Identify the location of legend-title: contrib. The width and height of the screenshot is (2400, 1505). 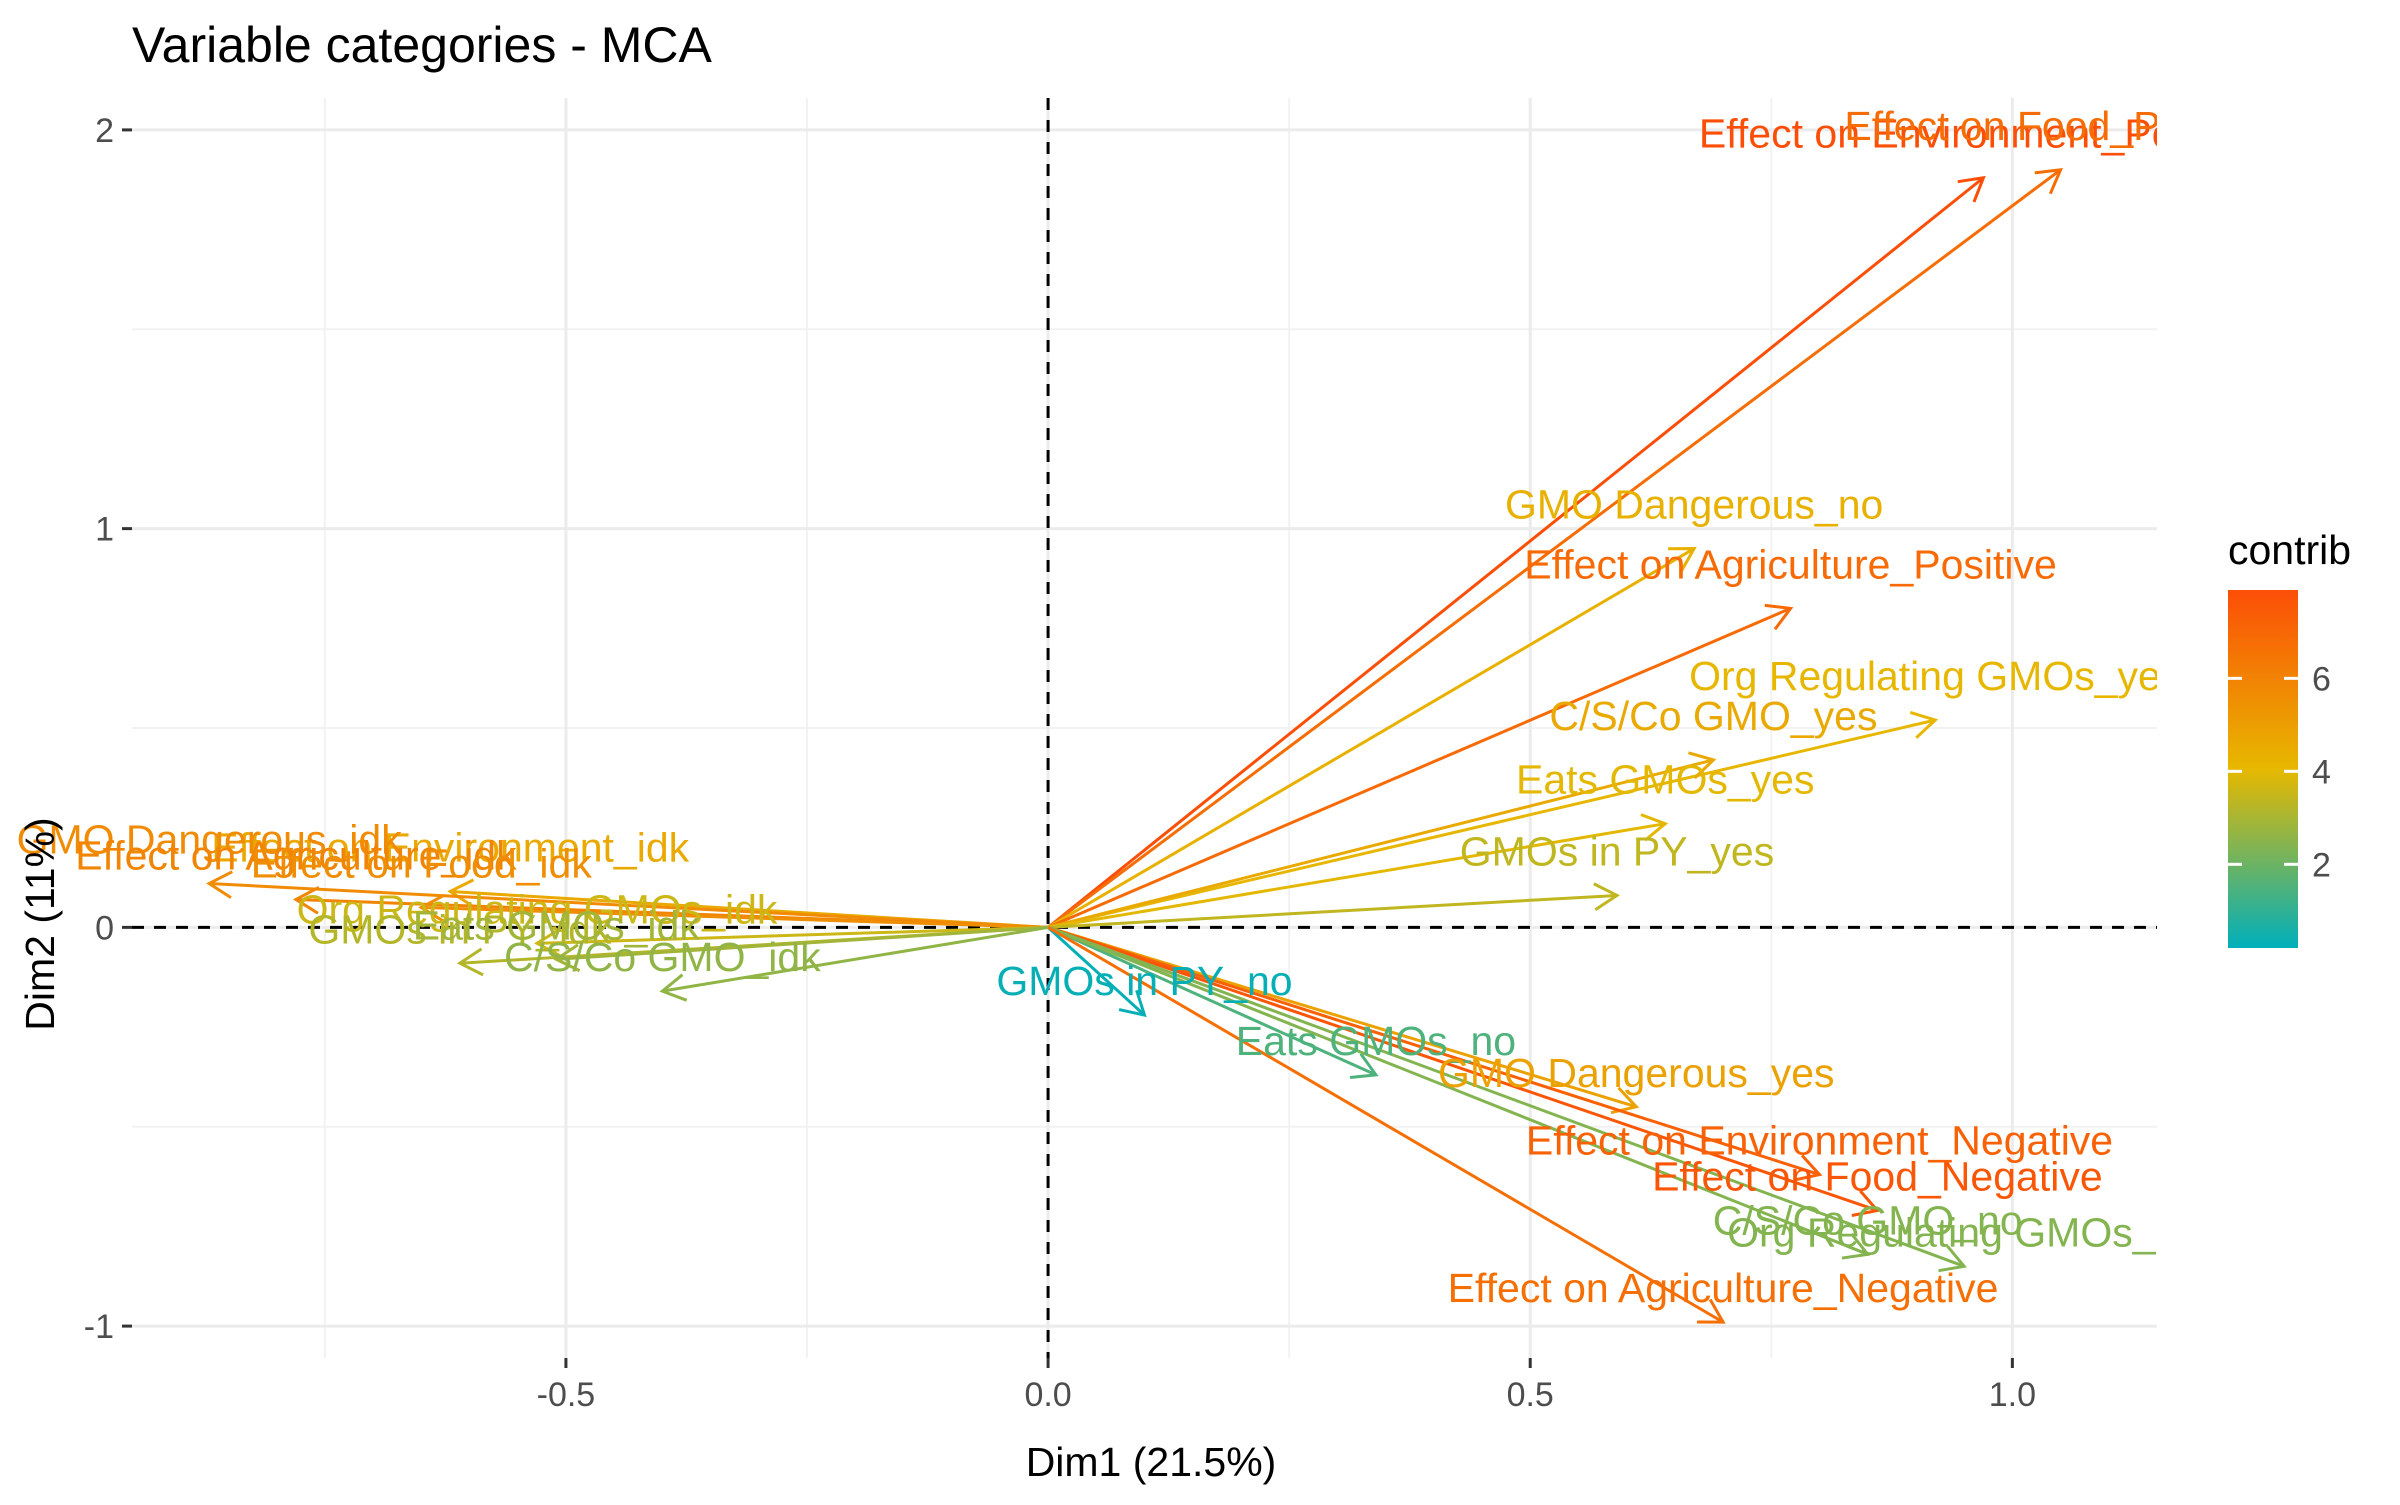
(2289, 550).